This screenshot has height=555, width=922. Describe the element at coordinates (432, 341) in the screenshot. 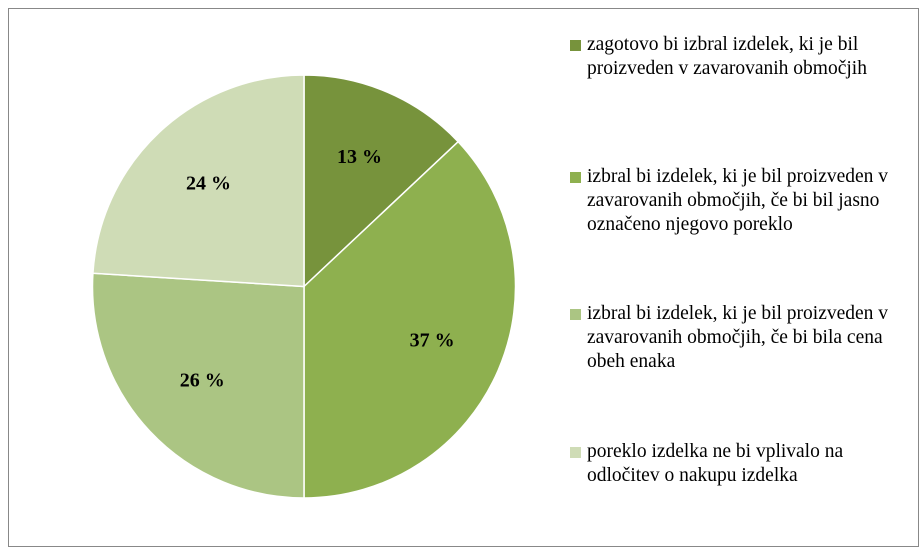

I see `data-label: 37 %` at that location.